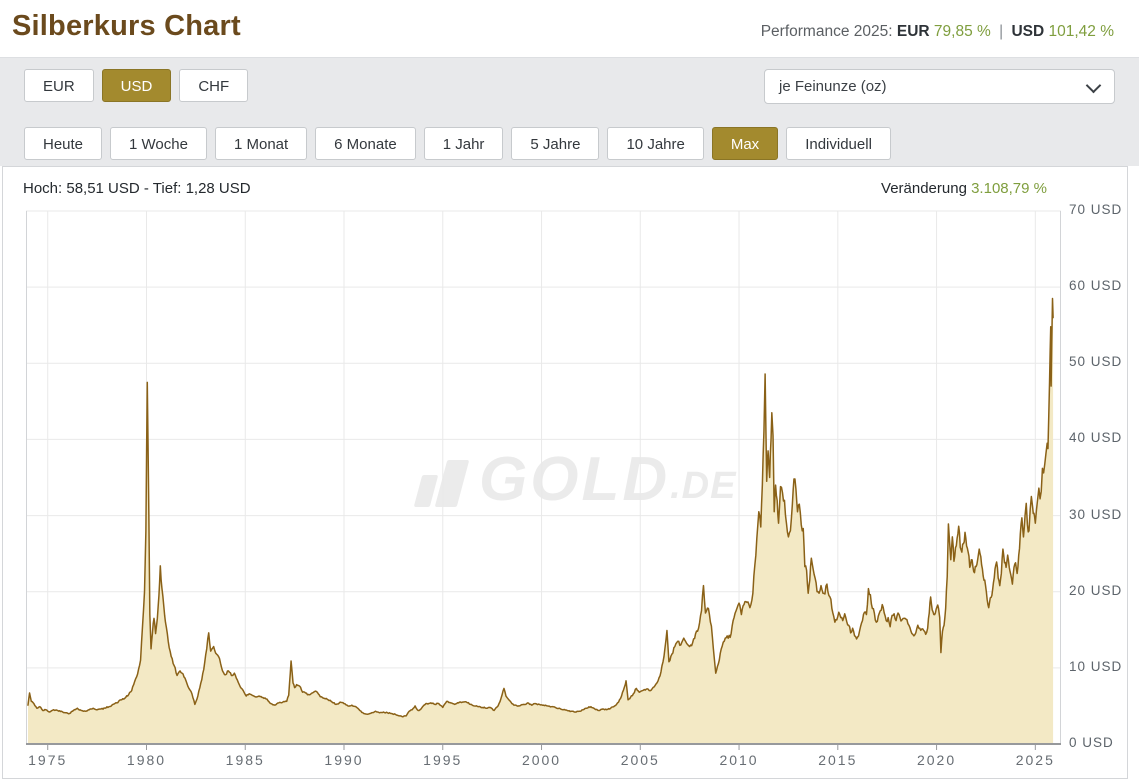 The width and height of the screenshot is (1139, 779). Describe the element at coordinates (1093, 85) in the screenshot. I see `chevron-down-icon` at that location.